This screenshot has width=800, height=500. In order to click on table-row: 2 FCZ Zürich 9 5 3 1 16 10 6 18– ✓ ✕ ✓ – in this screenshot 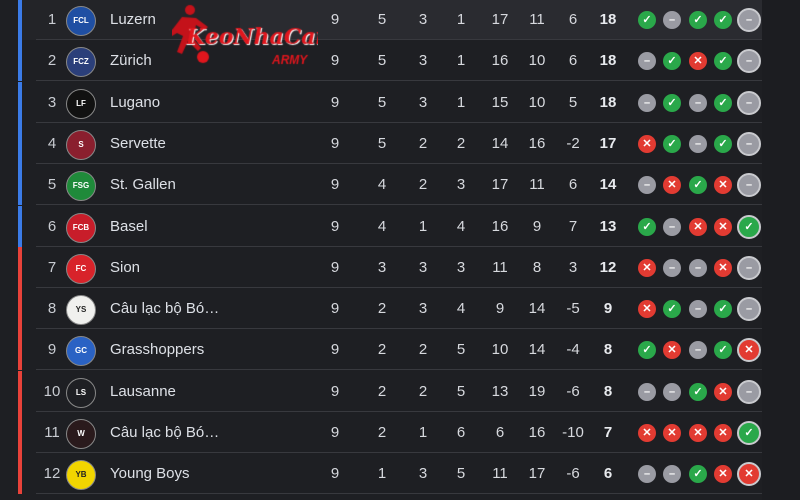, I will do `click(381, 61)`.